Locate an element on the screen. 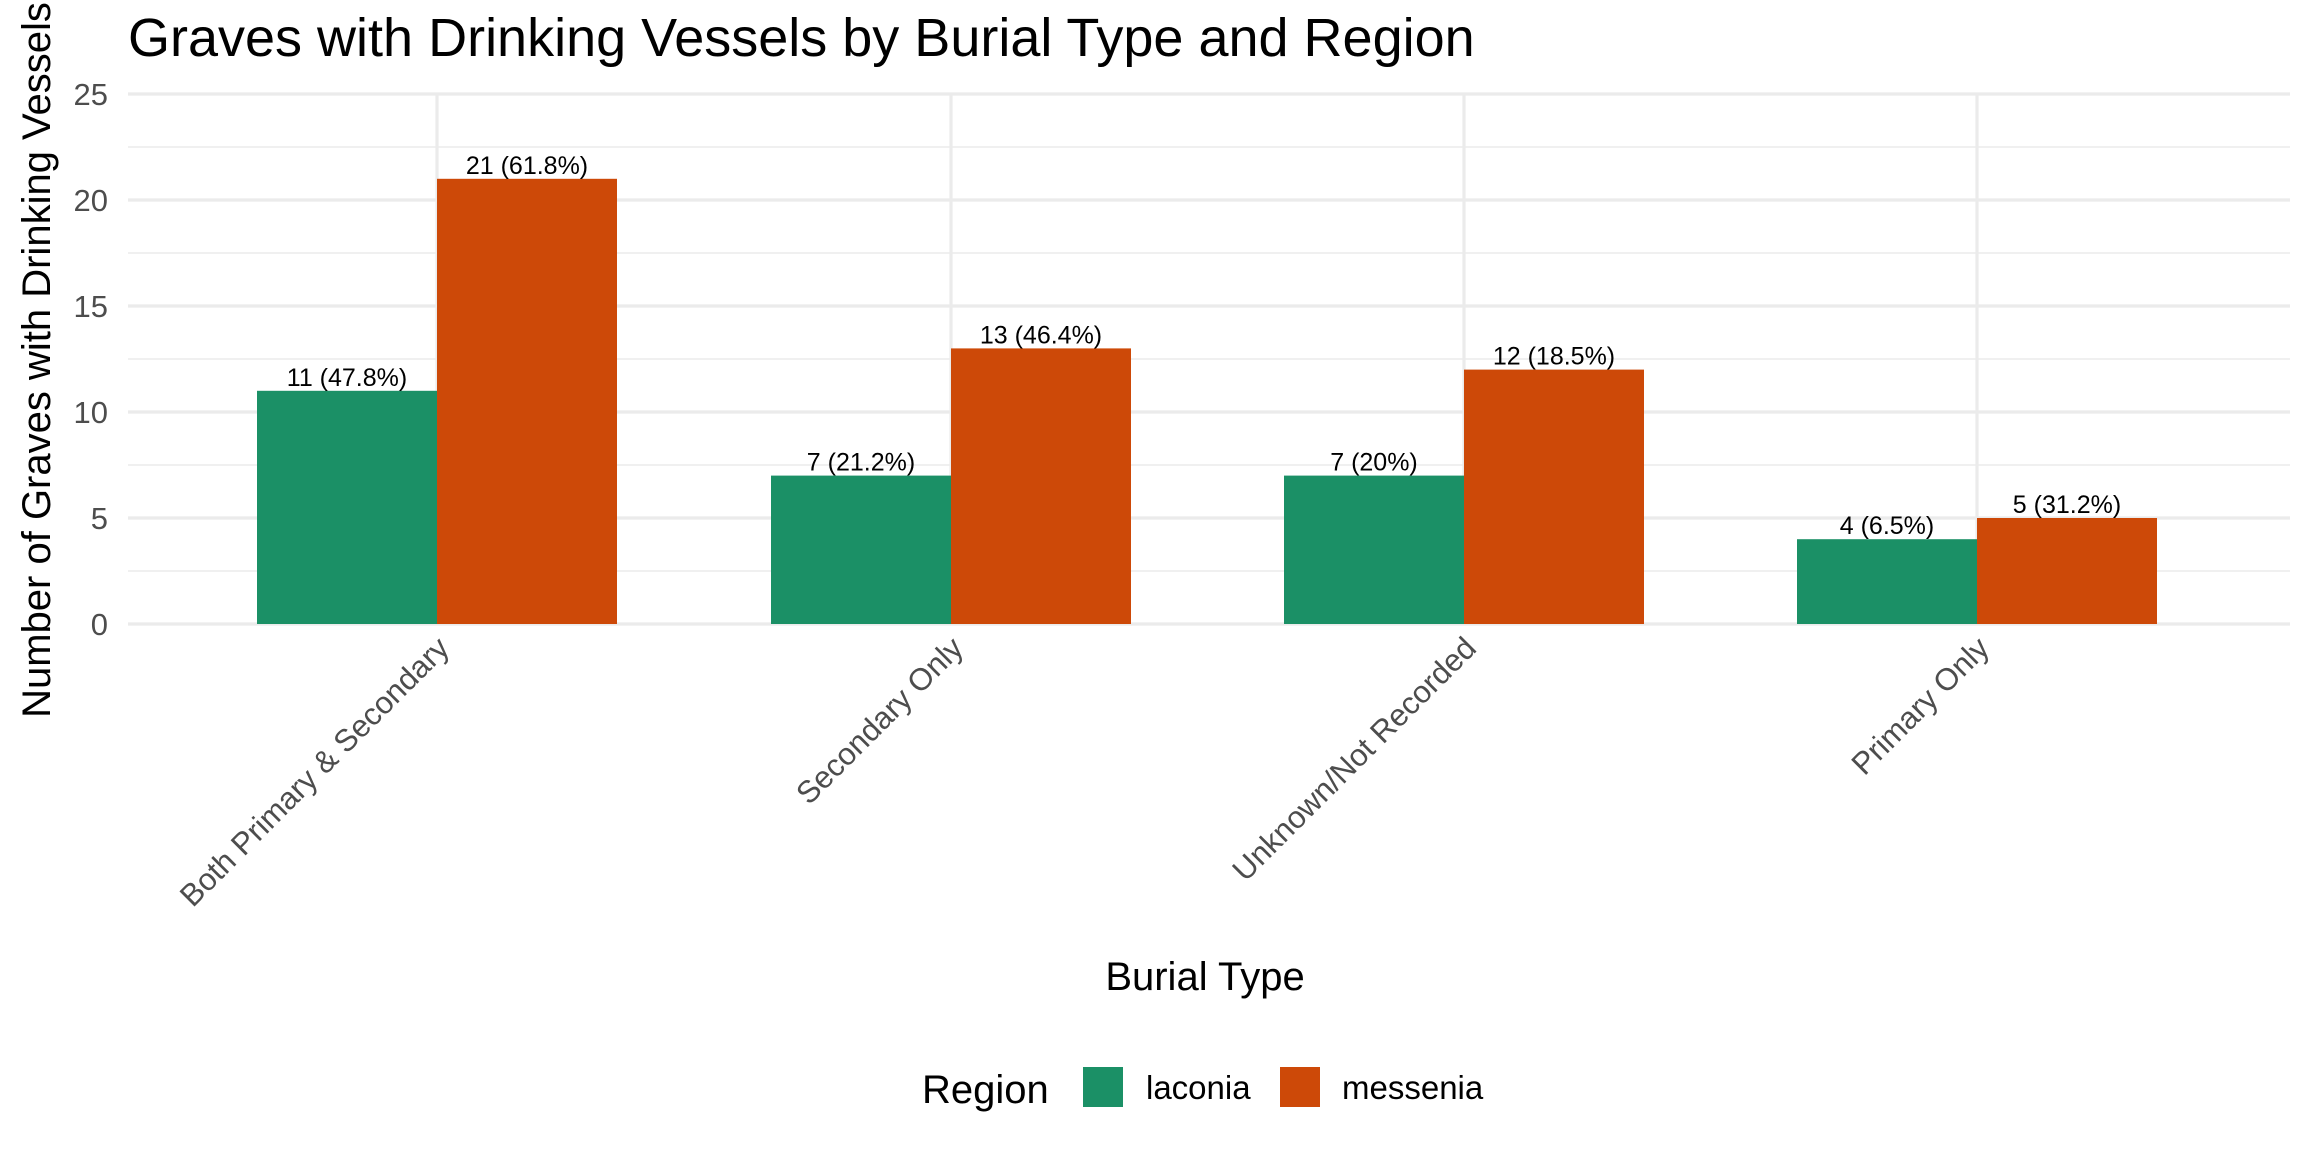 This screenshot has width=2304, height=1152. y-axis-ticks: 0 5 10 15 20 25 is located at coordinates (91, 359).